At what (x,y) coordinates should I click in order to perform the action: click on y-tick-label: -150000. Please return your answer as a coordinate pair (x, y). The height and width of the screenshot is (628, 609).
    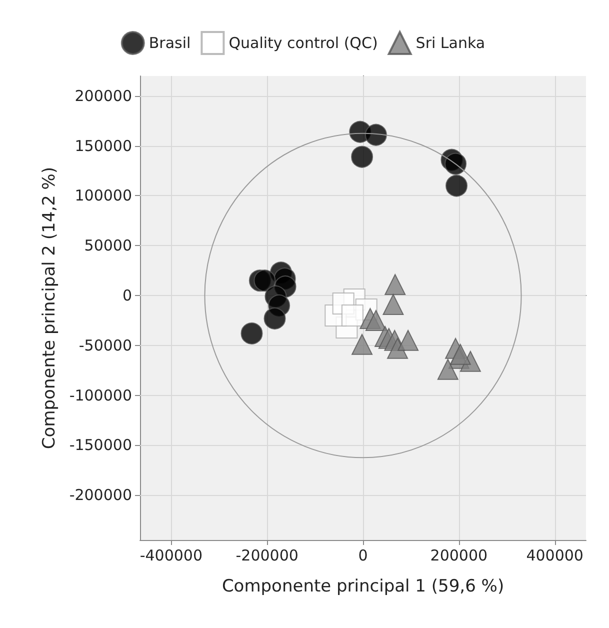
    Looking at the image, I should click on (100, 445).